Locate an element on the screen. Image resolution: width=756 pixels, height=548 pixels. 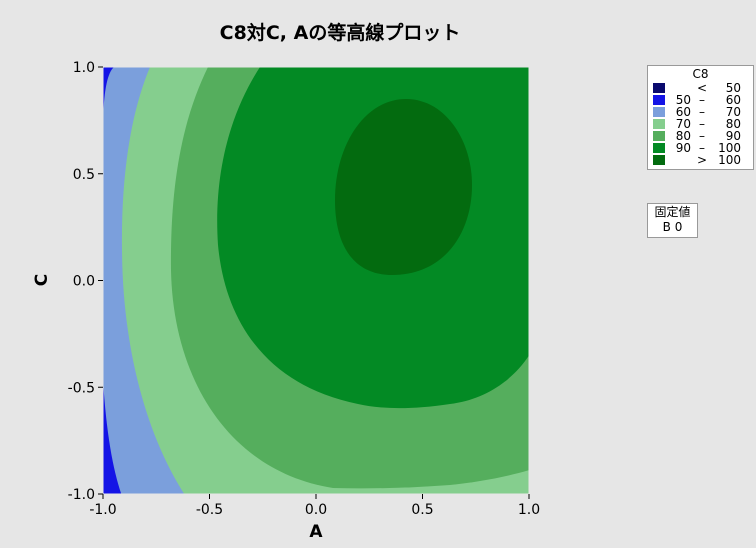
legend-title: C8 is located at coordinates (700, 74).